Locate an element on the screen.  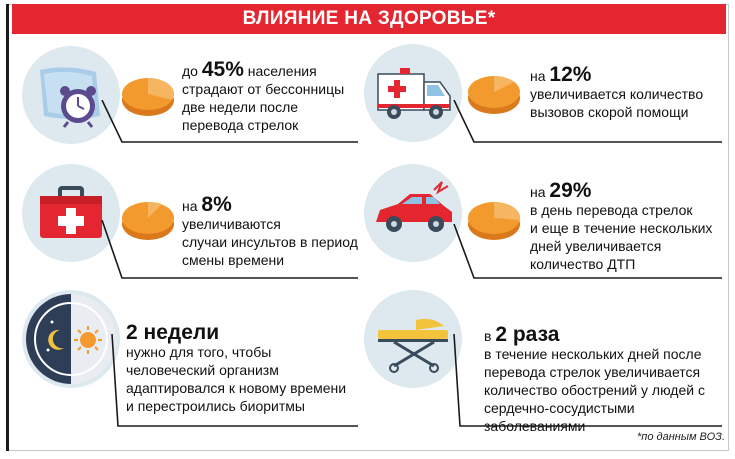
ambulance-icon is located at coordinates (413, 93).